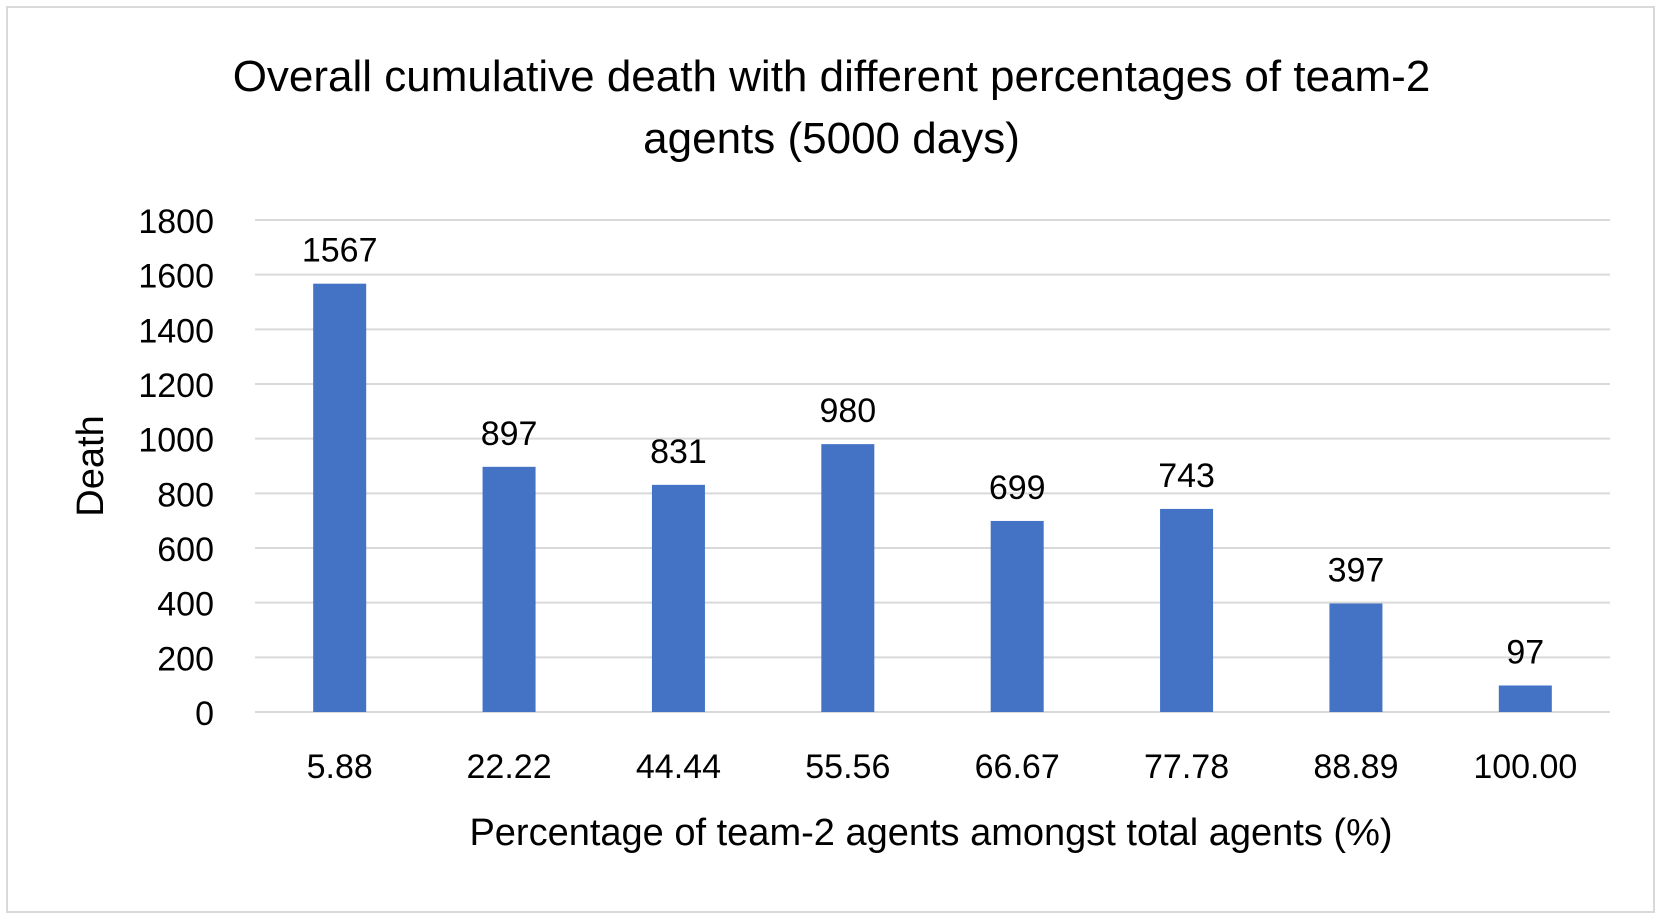 This screenshot has width=1663, height=921. Describe the element at coordinates (176, 386) in the screenshot. I see `y-tick-label: 1200` at that location.